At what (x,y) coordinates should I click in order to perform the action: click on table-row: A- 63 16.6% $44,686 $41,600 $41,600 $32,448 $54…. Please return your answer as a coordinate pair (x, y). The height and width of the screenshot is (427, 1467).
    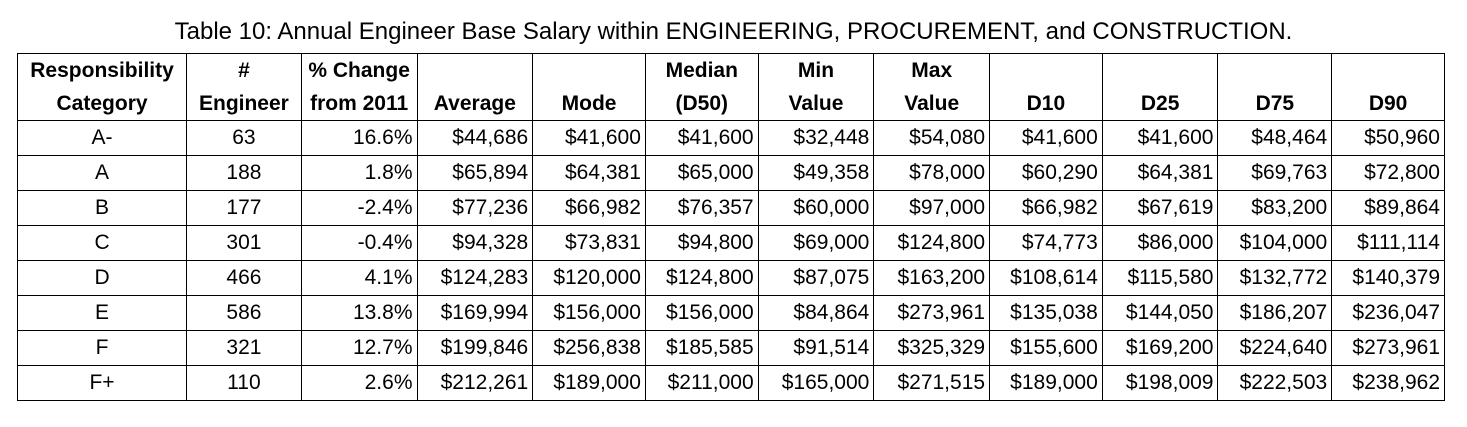
    Looking at the image, I should click on (730, 138).